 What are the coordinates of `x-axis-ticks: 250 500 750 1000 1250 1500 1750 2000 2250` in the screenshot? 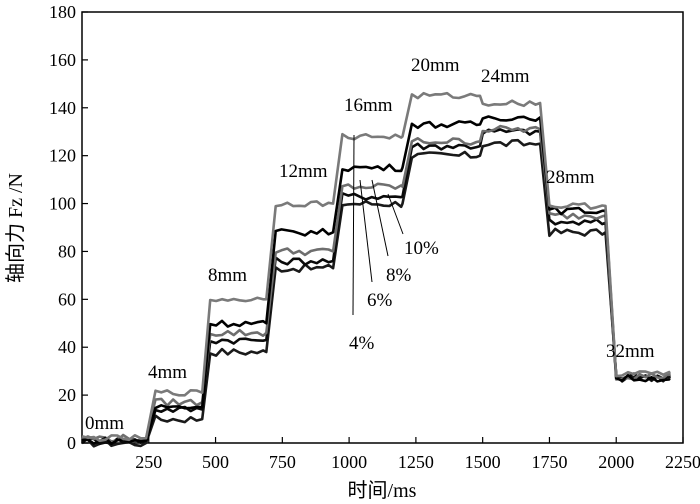 It's located at (417, 454).